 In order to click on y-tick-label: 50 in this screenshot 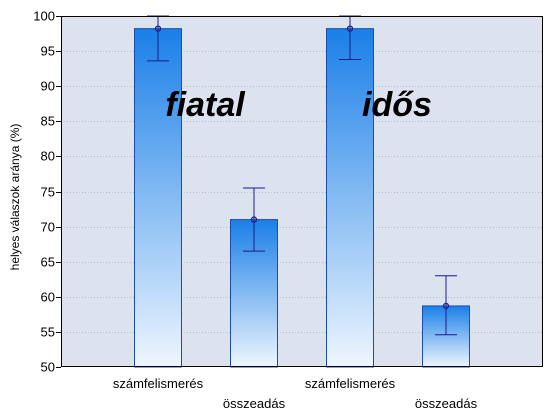, I will do `click(48, 367)`.